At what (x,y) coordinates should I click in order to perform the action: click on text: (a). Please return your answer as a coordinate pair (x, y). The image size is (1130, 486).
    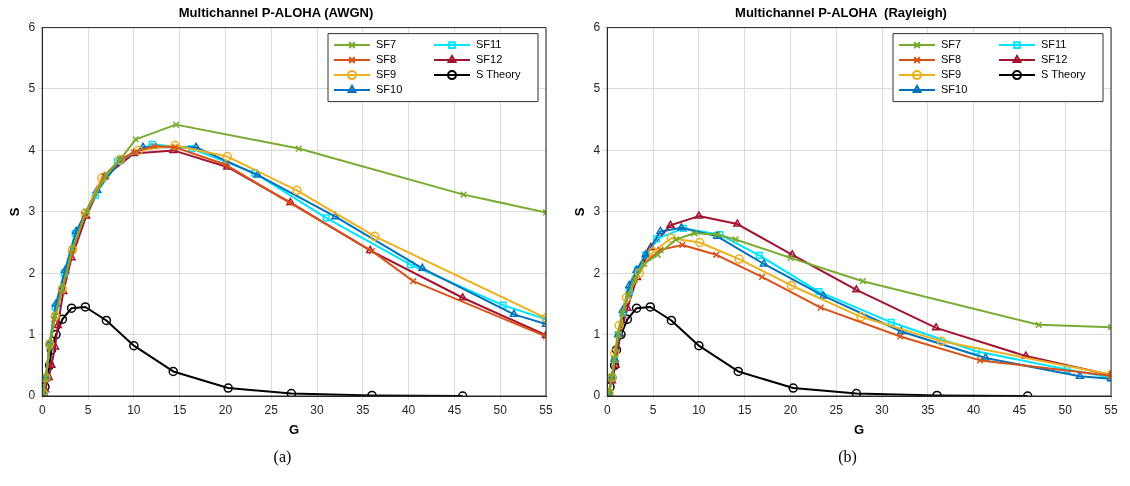
    Looking at the image, I should click on (282, 457).